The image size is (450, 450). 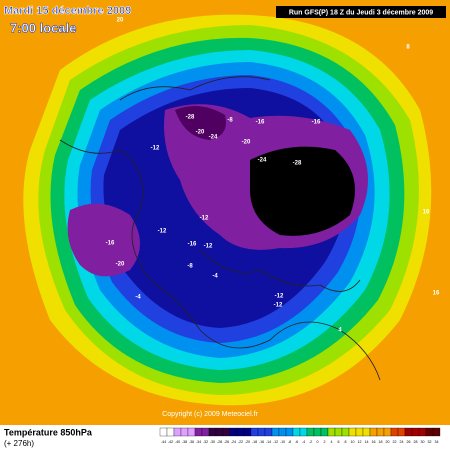 I want to click on scale-label: -36, so click(x=191, y=442).